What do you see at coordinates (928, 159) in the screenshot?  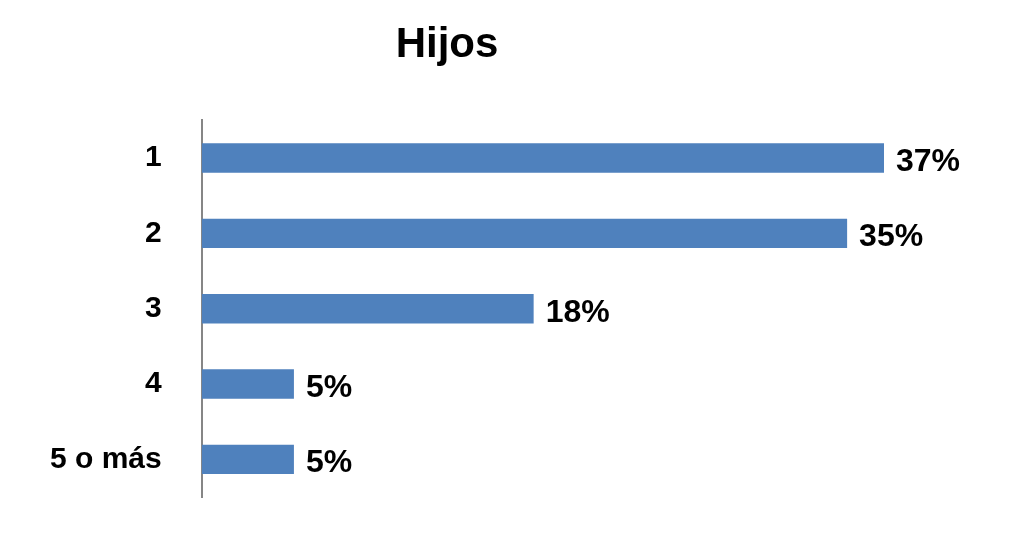 I see `data-label: 37%` at bounding box center [928, 159].